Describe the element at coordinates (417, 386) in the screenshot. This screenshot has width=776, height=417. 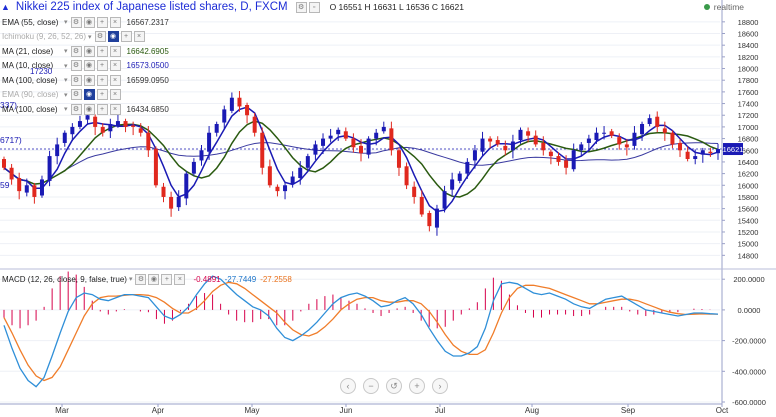
I see `zoom-in-button: +` at that location.